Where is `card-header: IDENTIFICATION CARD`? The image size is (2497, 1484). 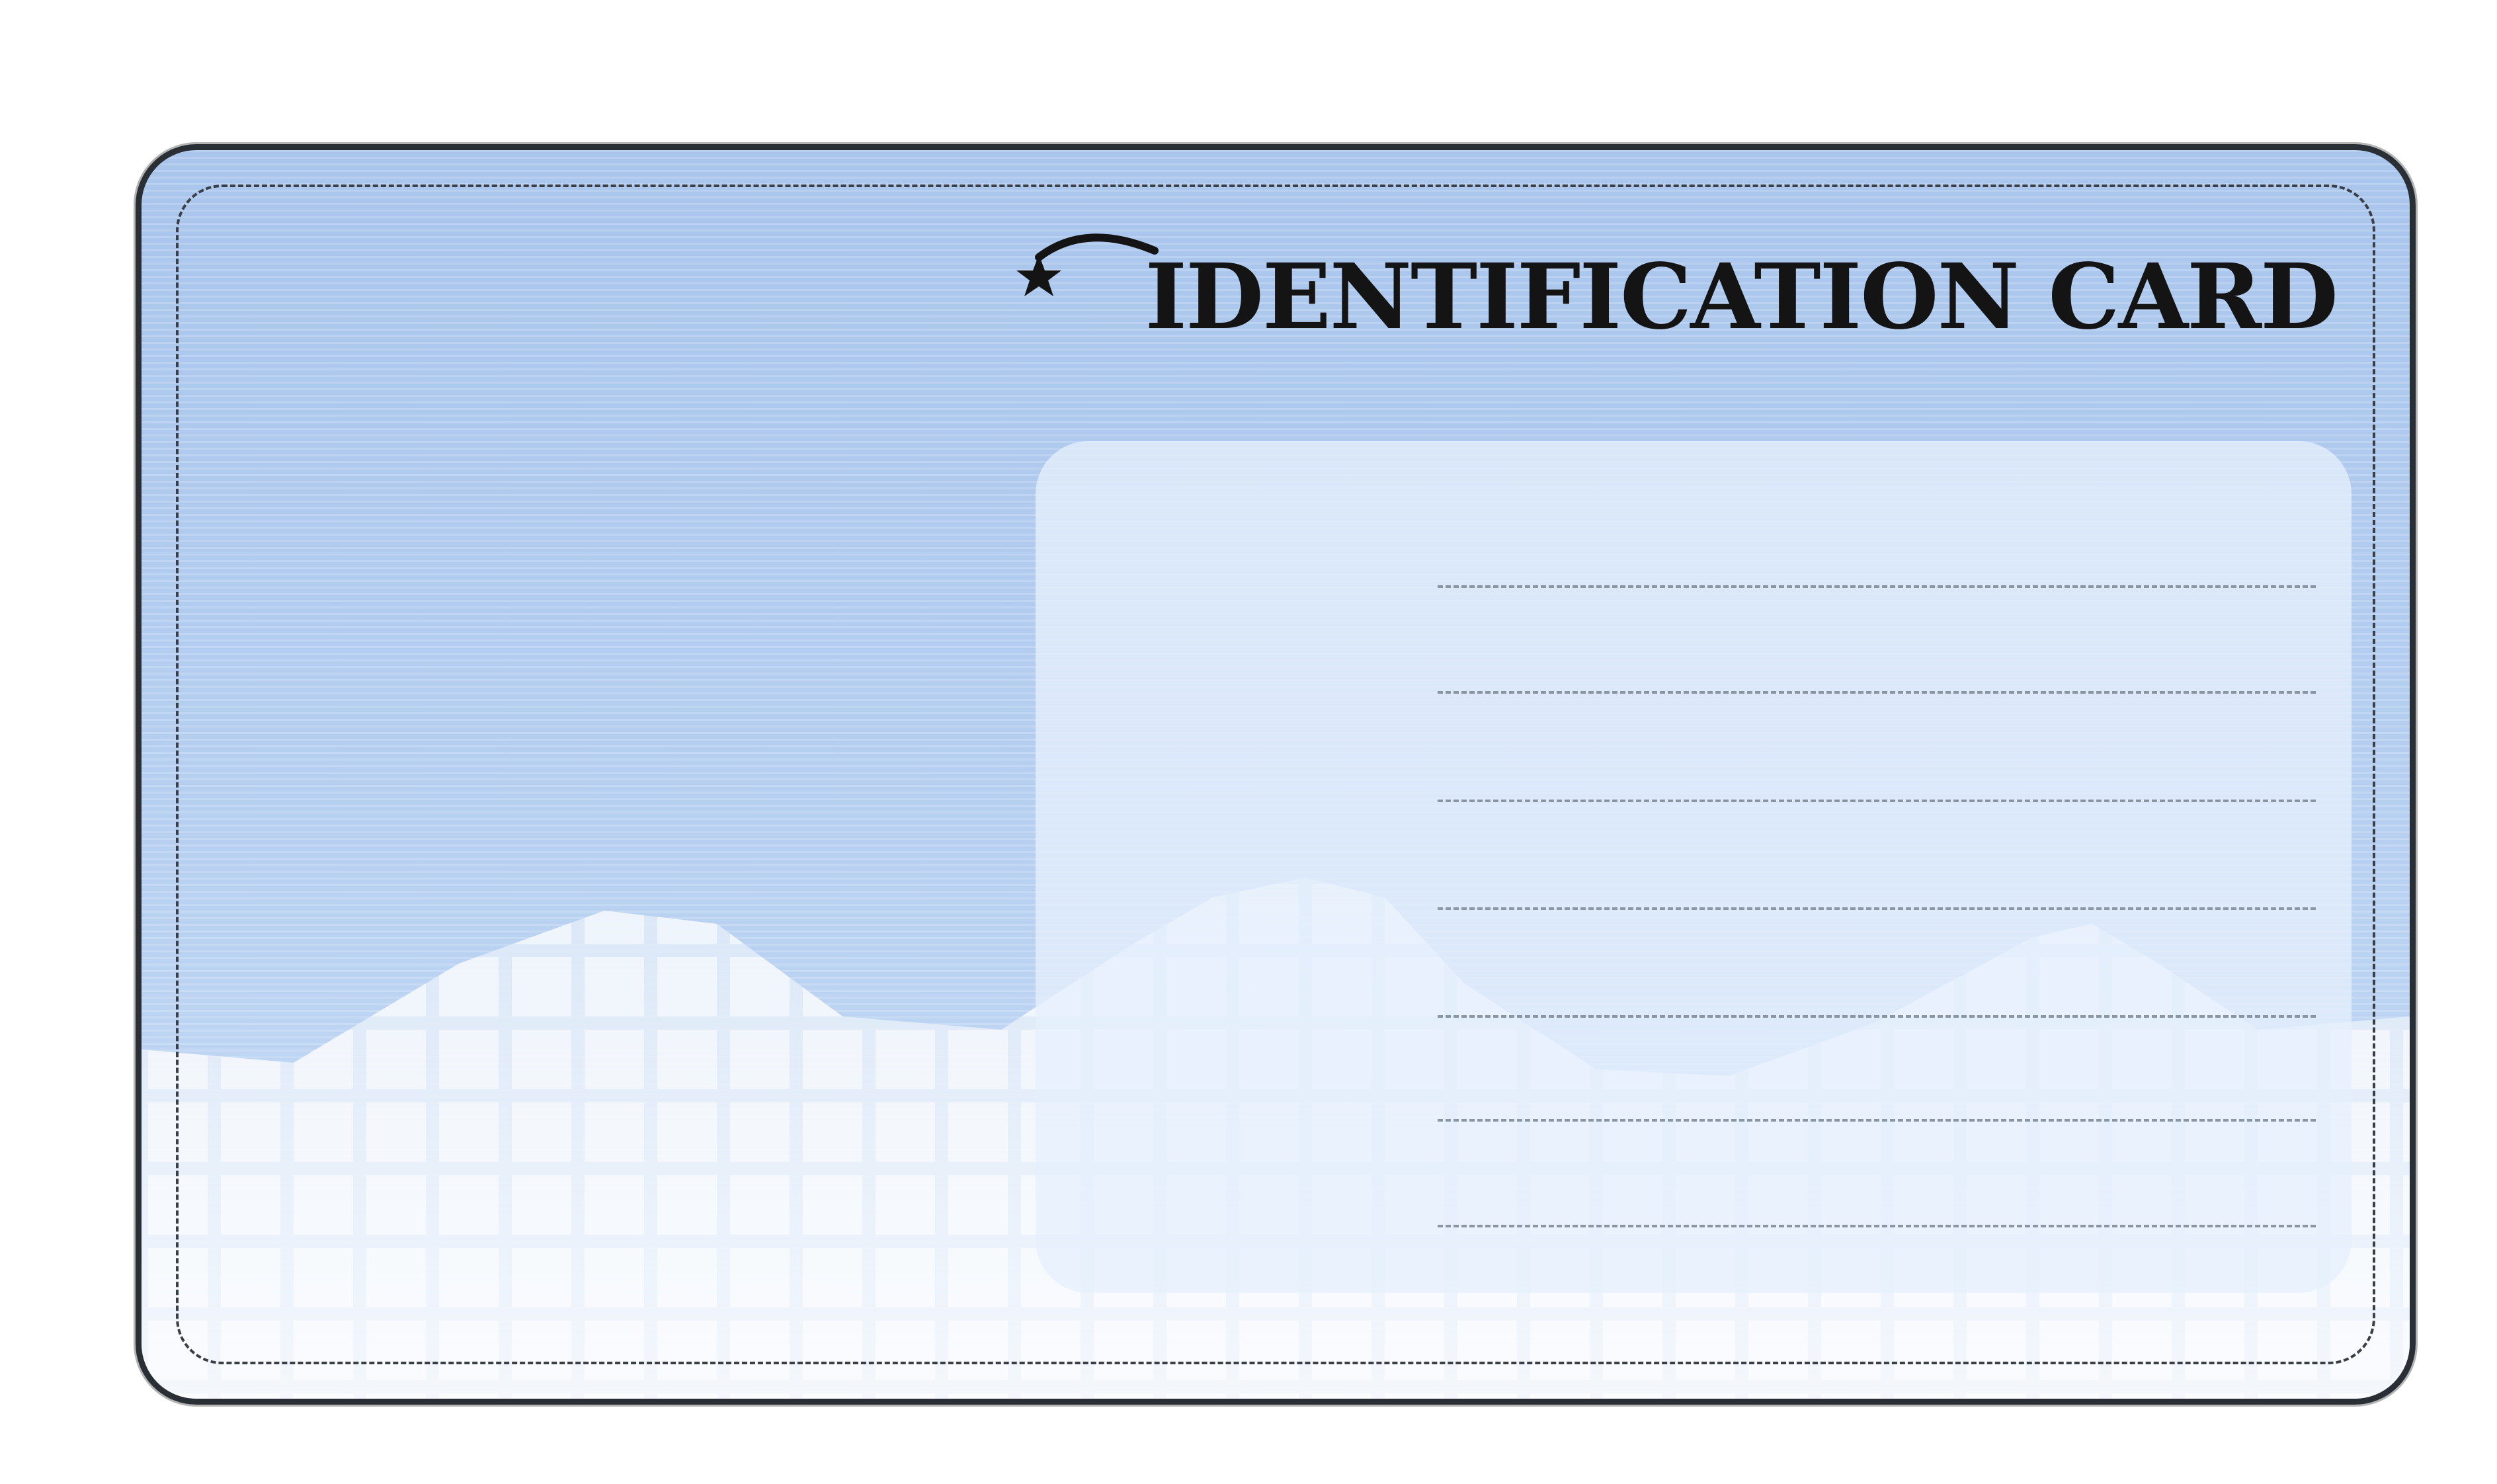 card-header: IDENTIFICATION CARD is located at coordinates (1675, 283).